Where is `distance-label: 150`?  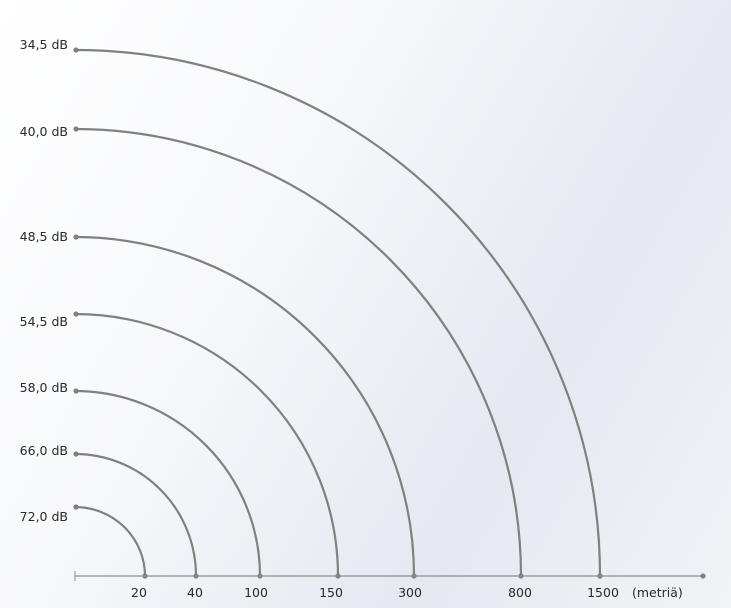
distance-label: 150 is located at coordinates (331, 592).